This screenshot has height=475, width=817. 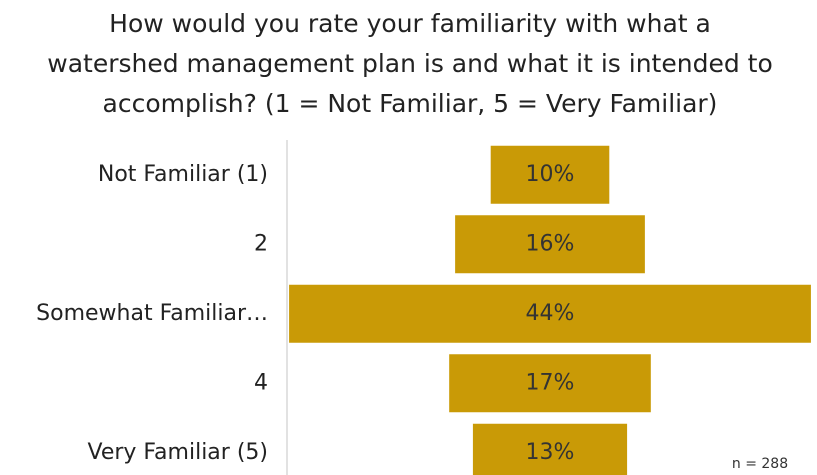 I want to click on annotation: n = 288, so click(x=760, y=464).